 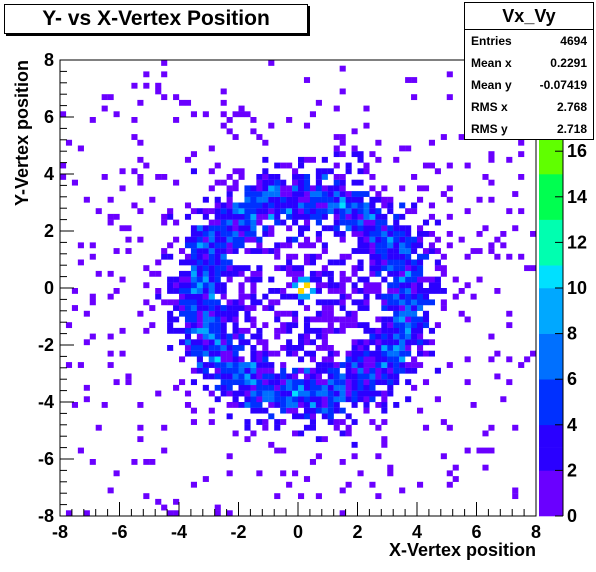 What do you see at coordinates (563, 85) in the screenshot?
I see `stats-value: -0.07419` at bounding box center [563, 85].